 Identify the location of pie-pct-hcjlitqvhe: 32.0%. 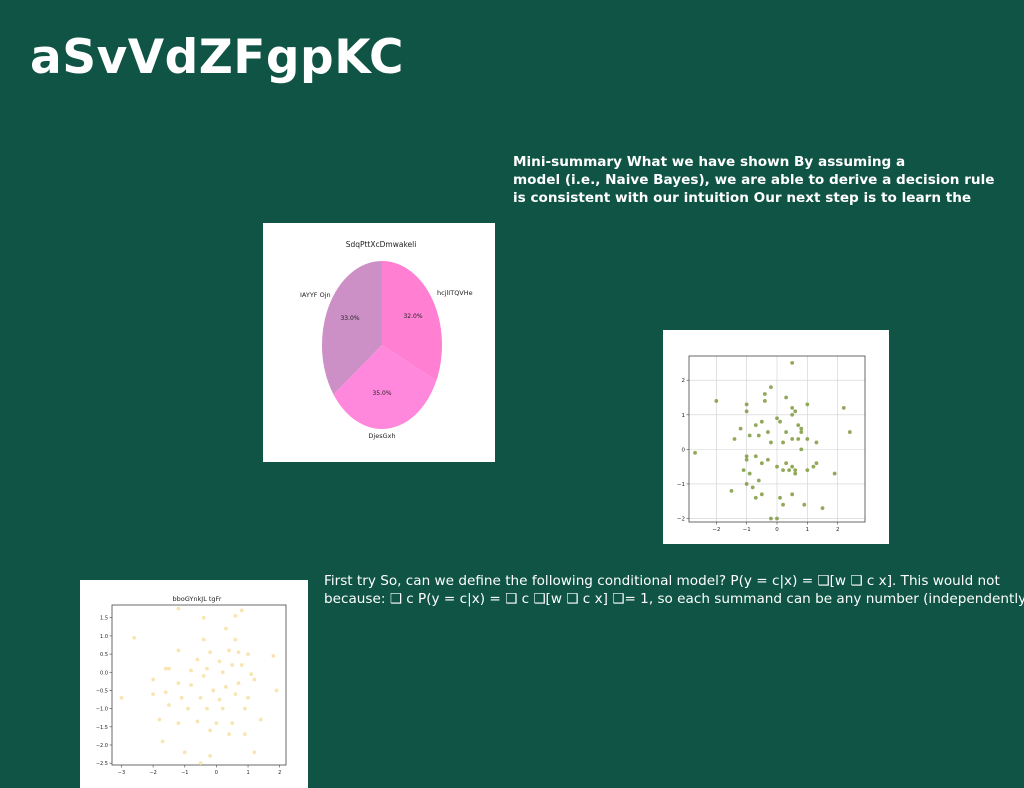
(412, 316).